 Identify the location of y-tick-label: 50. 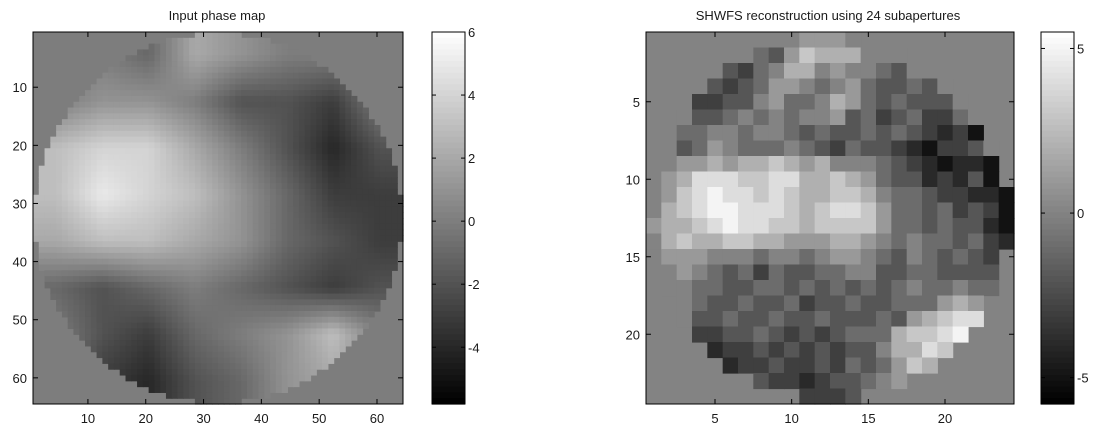
(20, 320).